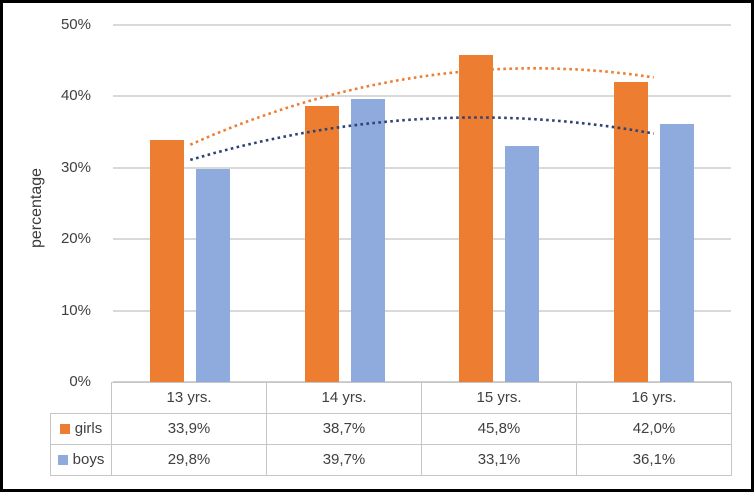 Image resolution: width=754 pixels, height=492 pixels. I want to click on legend-swatch-girls, so click(64, 429).